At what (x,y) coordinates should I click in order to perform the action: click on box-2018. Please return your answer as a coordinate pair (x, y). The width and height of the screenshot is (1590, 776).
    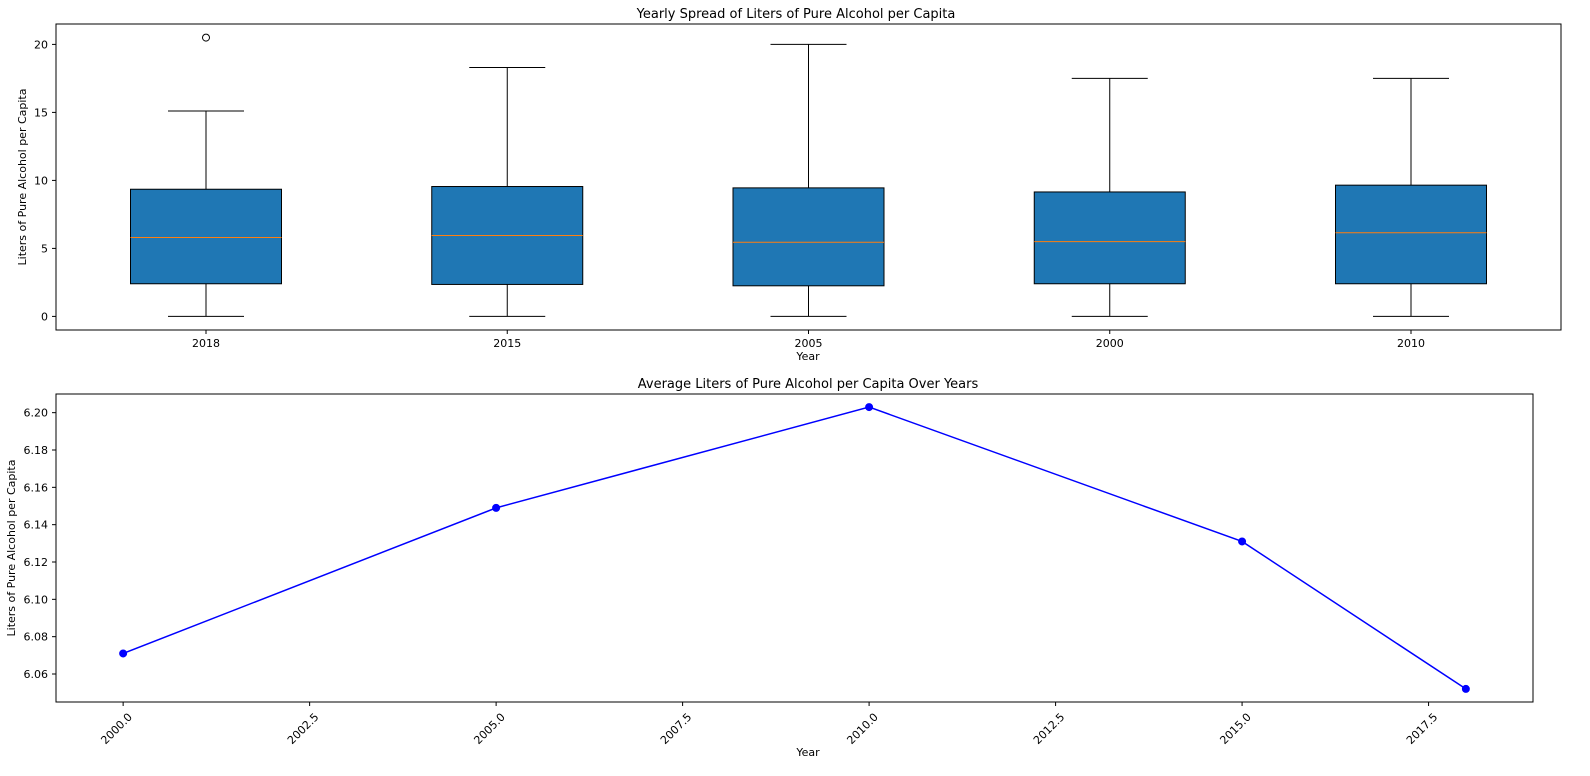
    Looking at the image, I should click on (206, 175).